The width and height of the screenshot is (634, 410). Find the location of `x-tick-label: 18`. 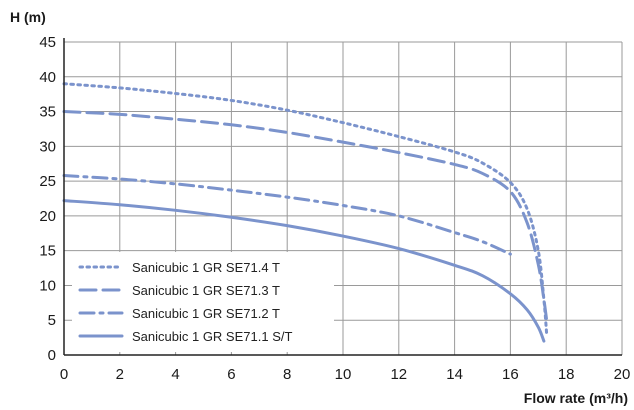

x-tick-label: 18 is located at coordinates (566, 374).